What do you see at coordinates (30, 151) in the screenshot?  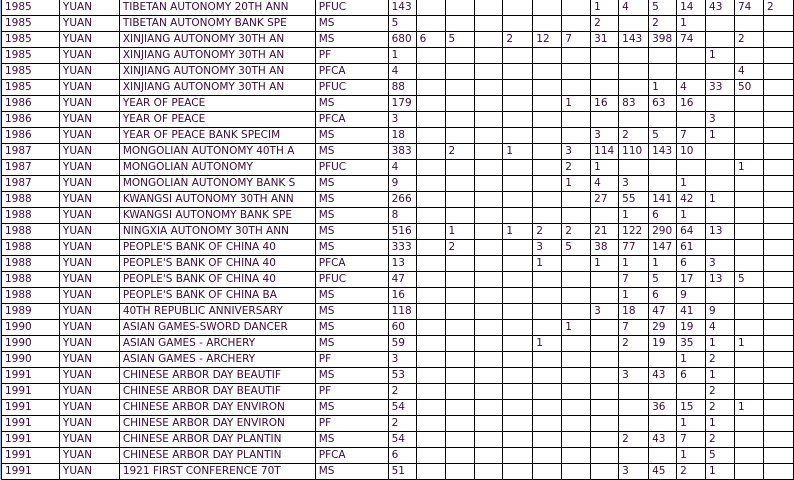 I see `year-cell: 1987` at bounding box center [30, 151].